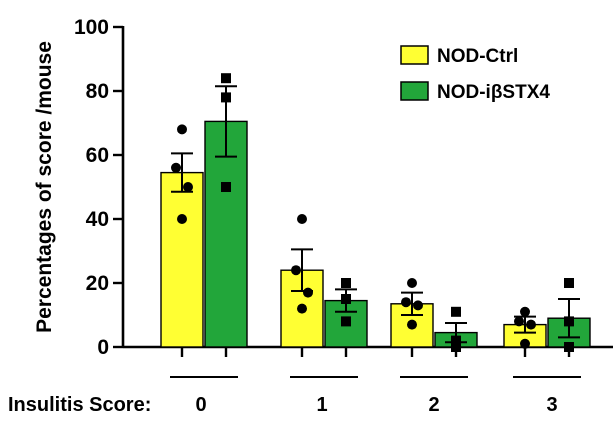  Describe the element at coordinates (97, 219) in the screenshot. I see `y-tick-label-40: 40` at that location.